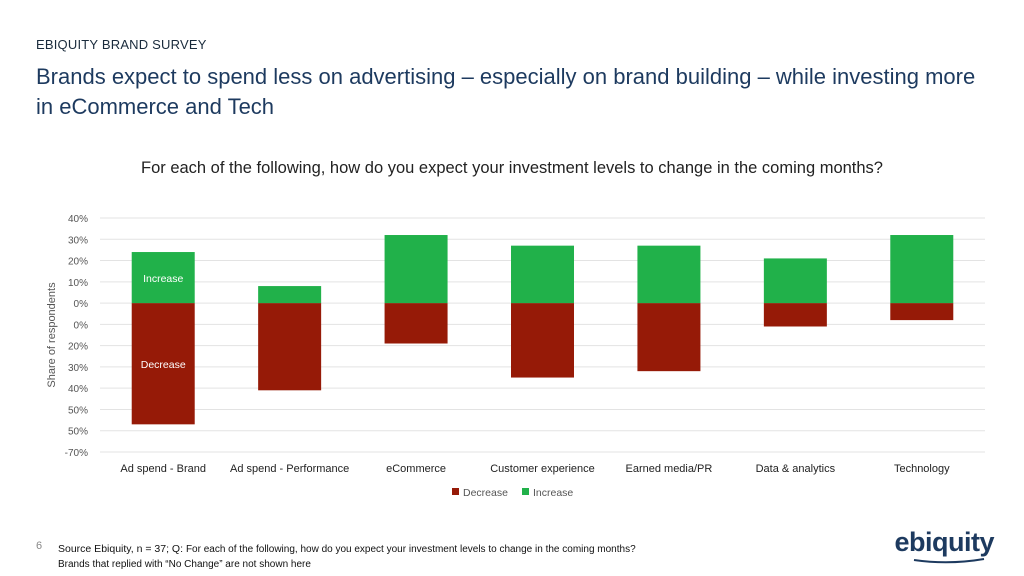  Describe the element at coordinates (121, 549) in the screenshot. I see `source-prefix: Source Ebiquity, n = 37; Q:` at that location.